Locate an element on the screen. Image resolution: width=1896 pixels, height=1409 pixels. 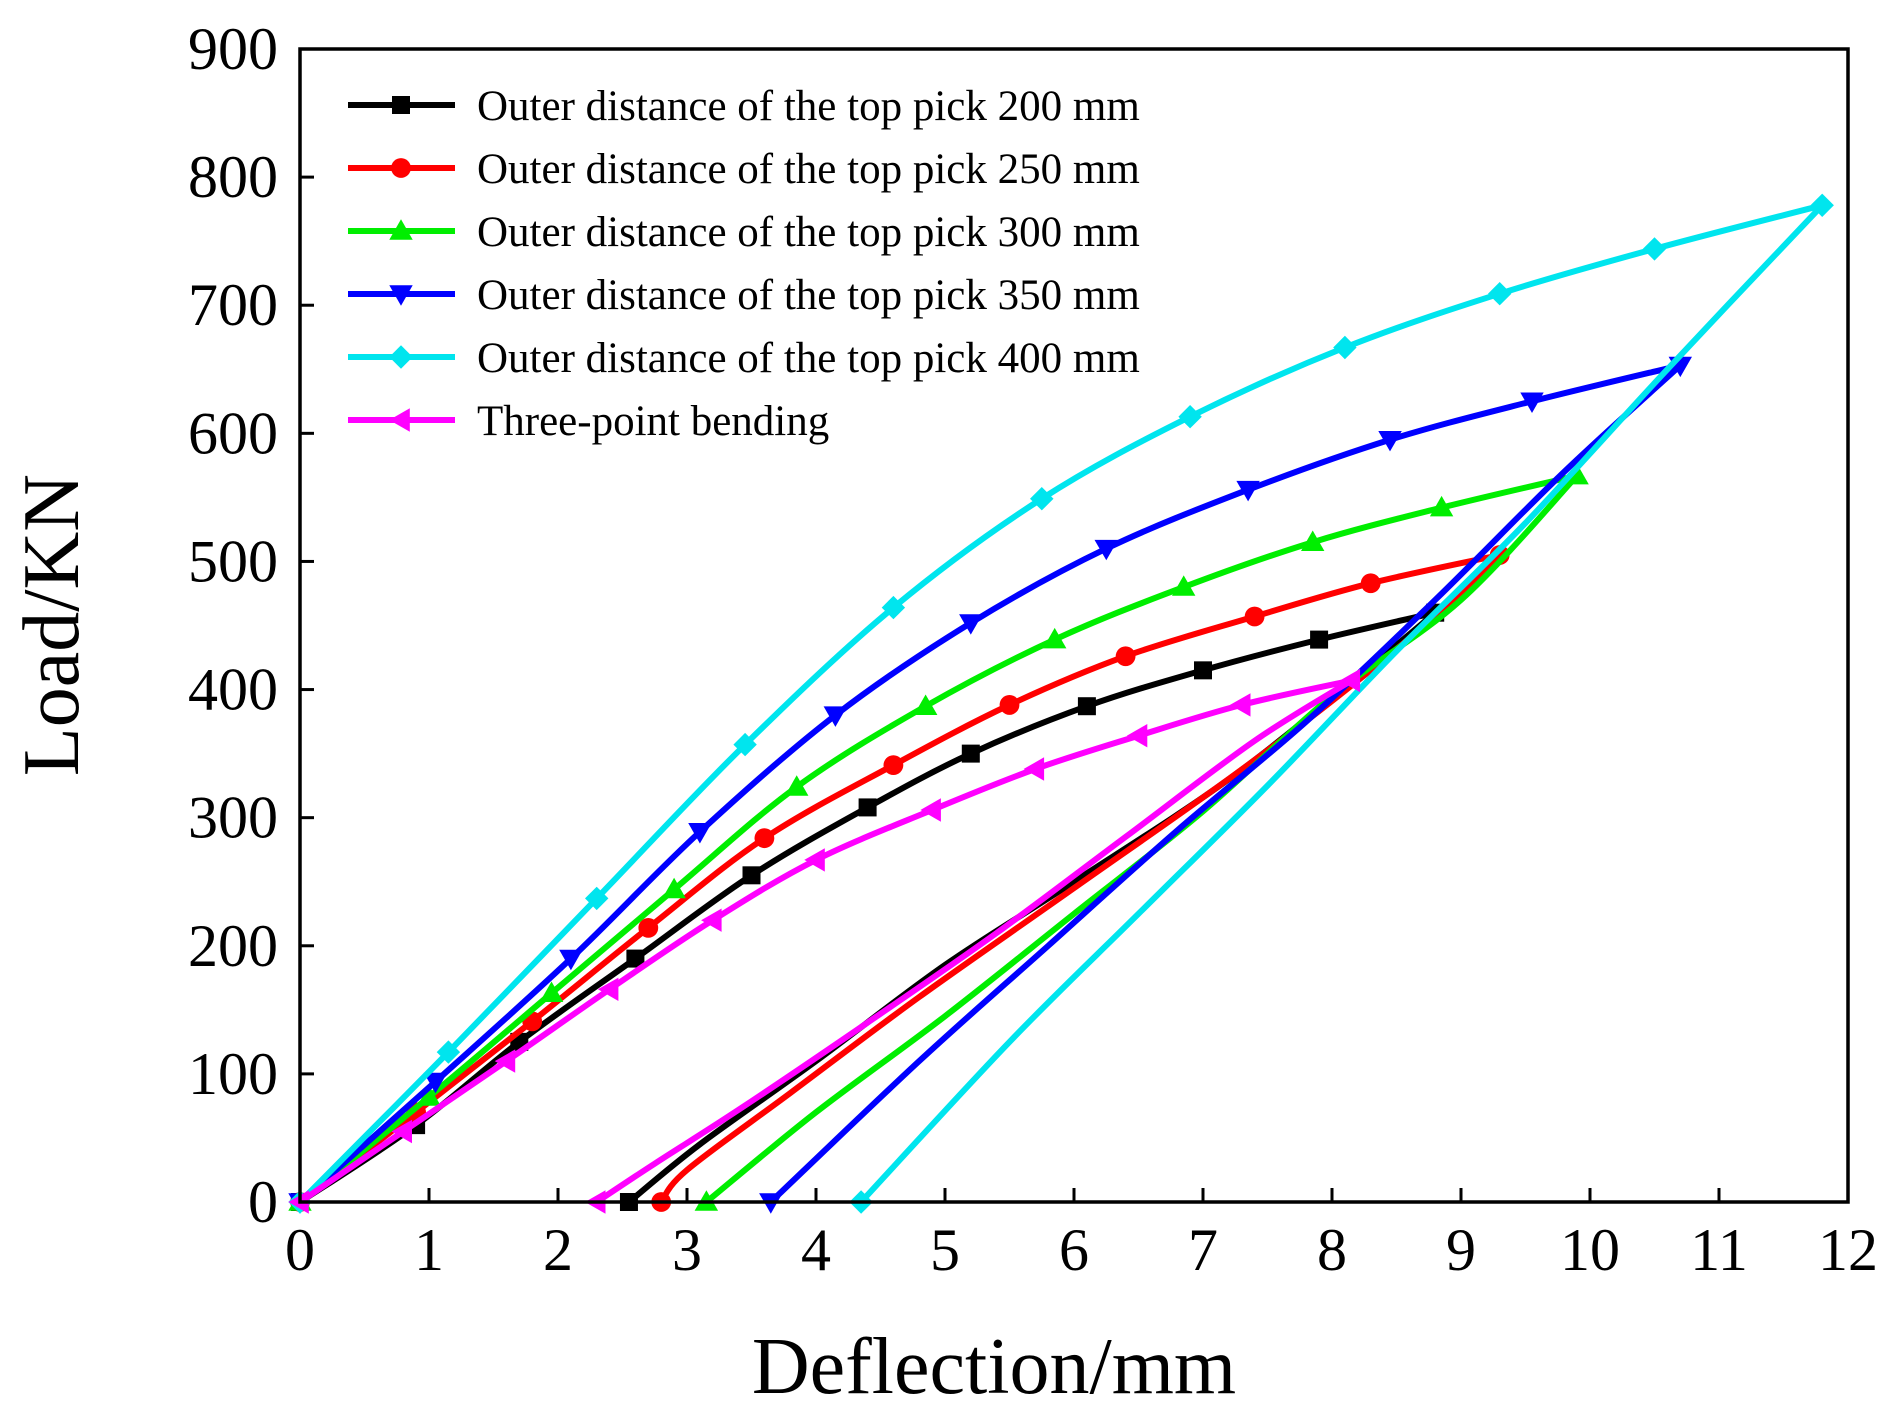
y-axis-title: Load/KN is located at coordinates (52, 625).